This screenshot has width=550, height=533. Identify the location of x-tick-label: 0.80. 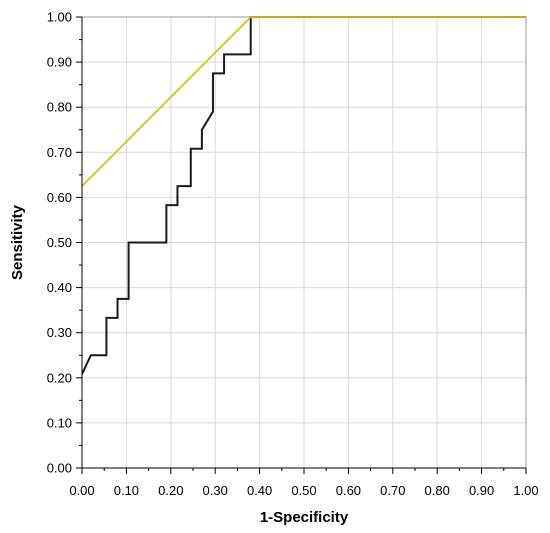
(437, 490).